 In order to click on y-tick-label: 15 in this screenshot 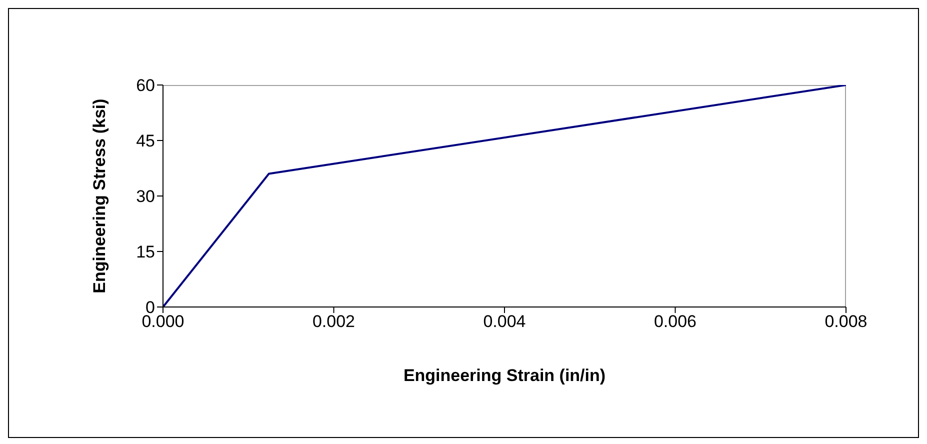, I will do `click(145, 252)`.